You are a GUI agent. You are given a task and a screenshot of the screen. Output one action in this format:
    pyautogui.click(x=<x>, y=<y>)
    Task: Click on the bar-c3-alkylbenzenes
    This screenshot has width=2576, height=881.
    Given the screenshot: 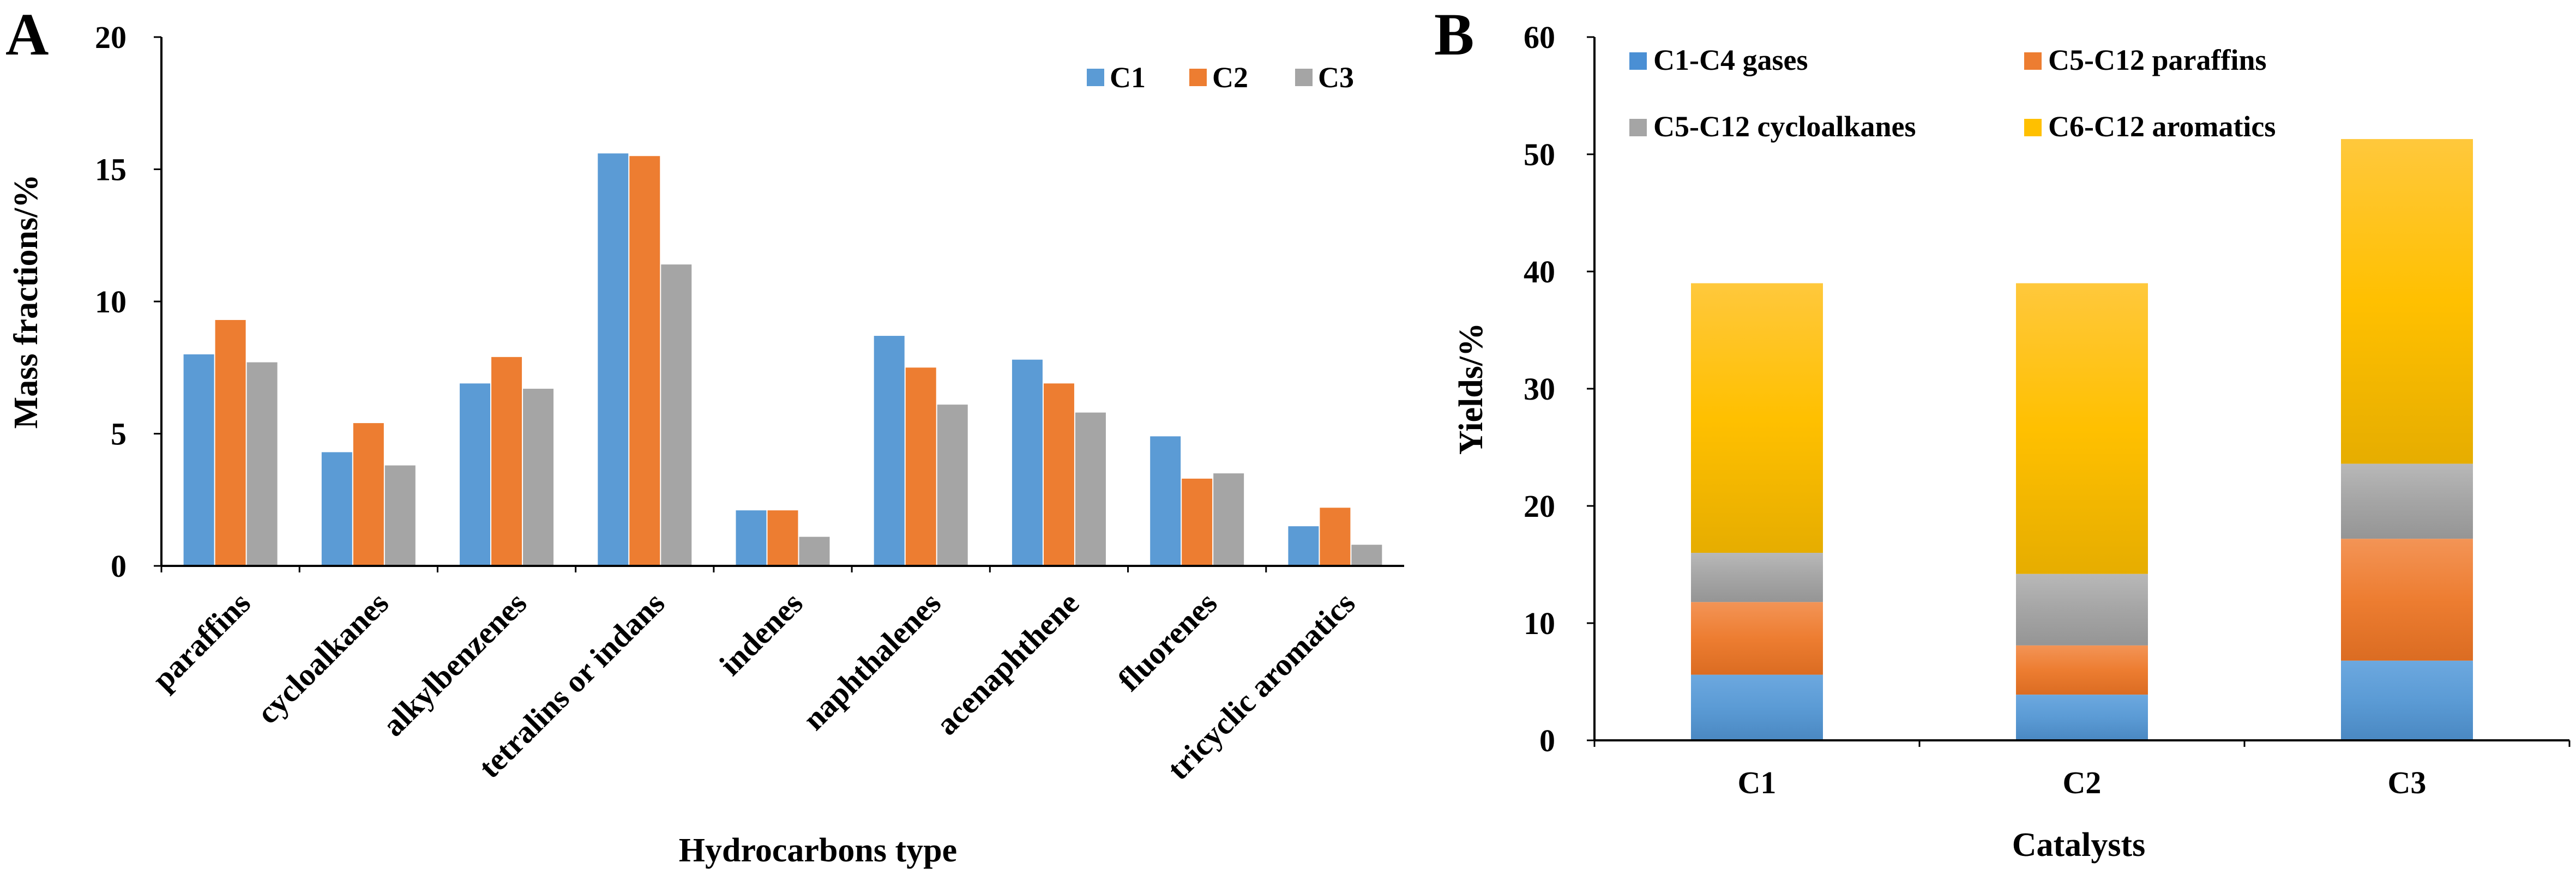 What is the action you would take?
    pyautogui.click(x=538, y=477)
    